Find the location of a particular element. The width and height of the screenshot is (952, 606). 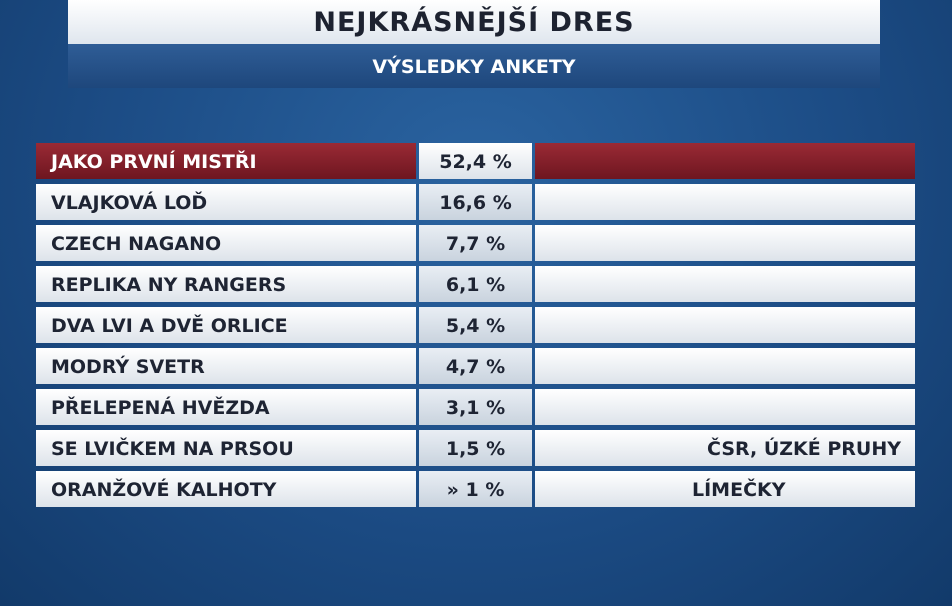

table-row: CZECH NAGANO 7,7 % is located at coordinates (475, 243).